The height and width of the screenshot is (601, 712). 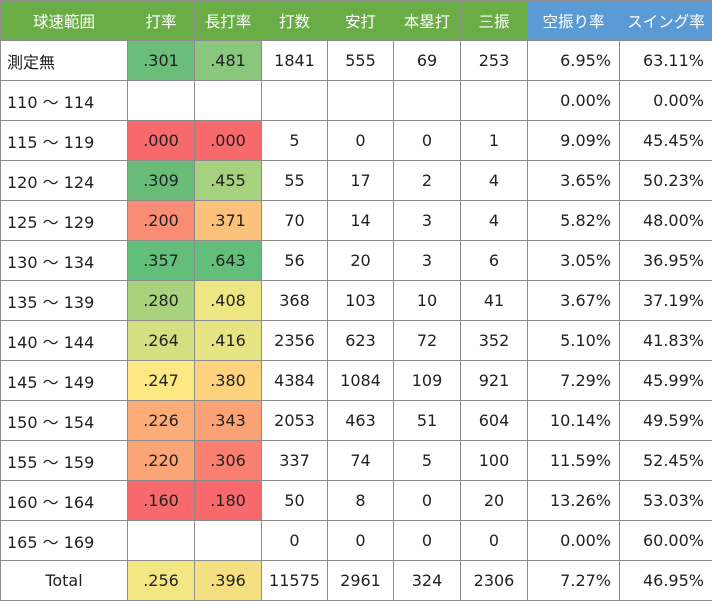 I want to click on home-runs-cell: 51, so click(x=427, y=420).